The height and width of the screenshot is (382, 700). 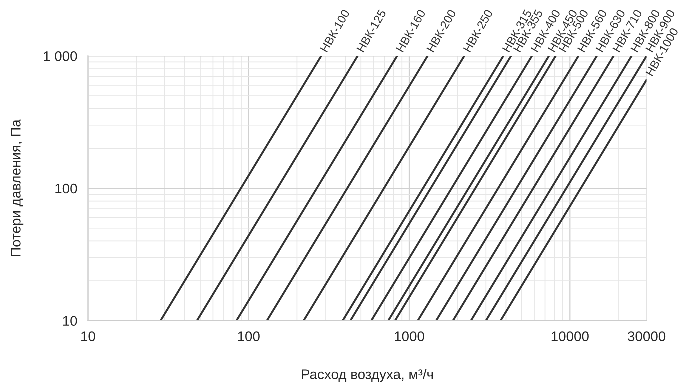 I want to click on x-tick-label: 100, so click(x=249, y=337).